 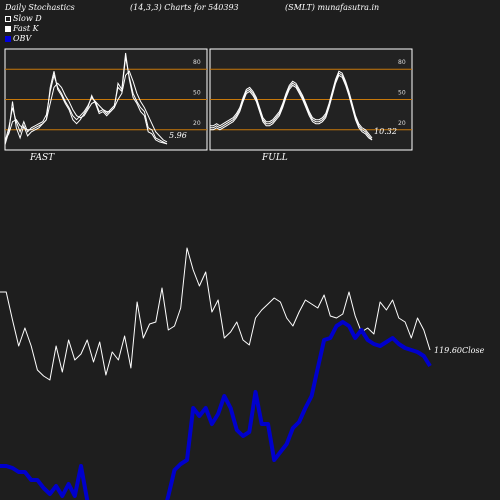 I want to click on panel-full-level-label-80: 80, so click(x=402, y=62).